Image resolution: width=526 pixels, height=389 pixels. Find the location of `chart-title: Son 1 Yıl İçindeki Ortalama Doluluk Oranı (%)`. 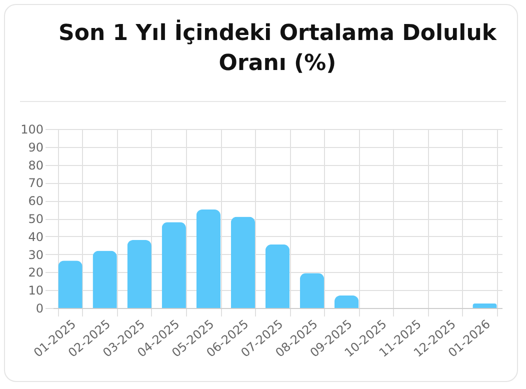

chart-title: Son 1 Yıl İçindeki Ortalama Doluluk Oranı (%) is located at coordinates (278, 47).